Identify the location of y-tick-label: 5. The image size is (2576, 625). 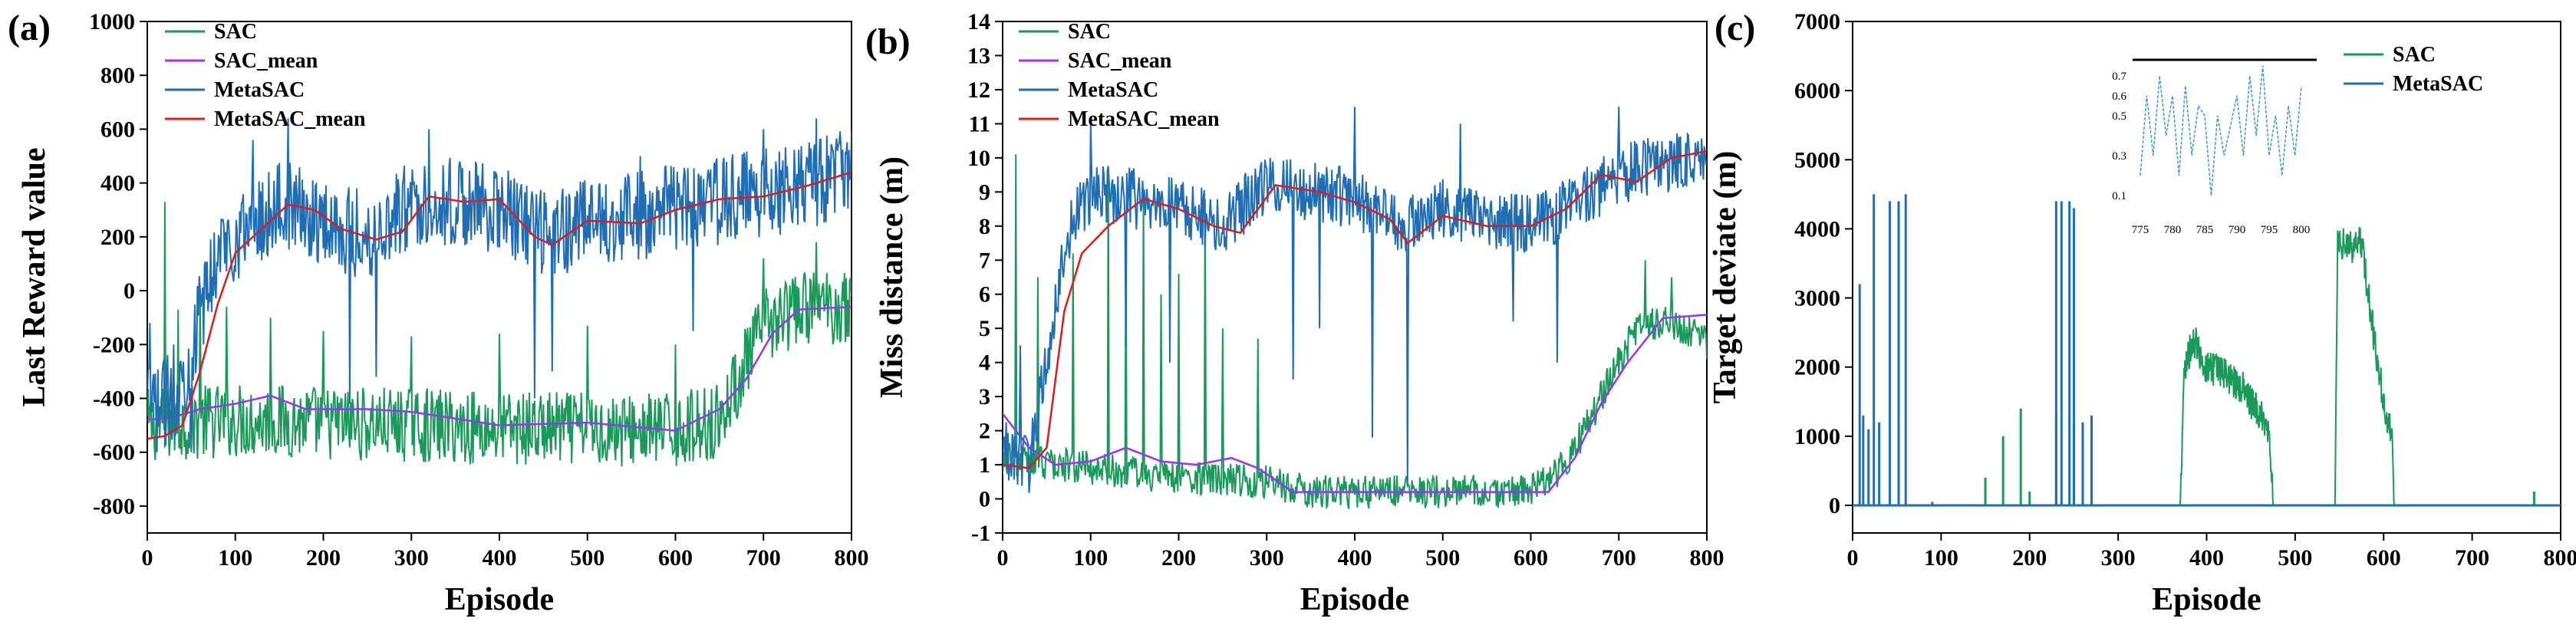
(984, 329).